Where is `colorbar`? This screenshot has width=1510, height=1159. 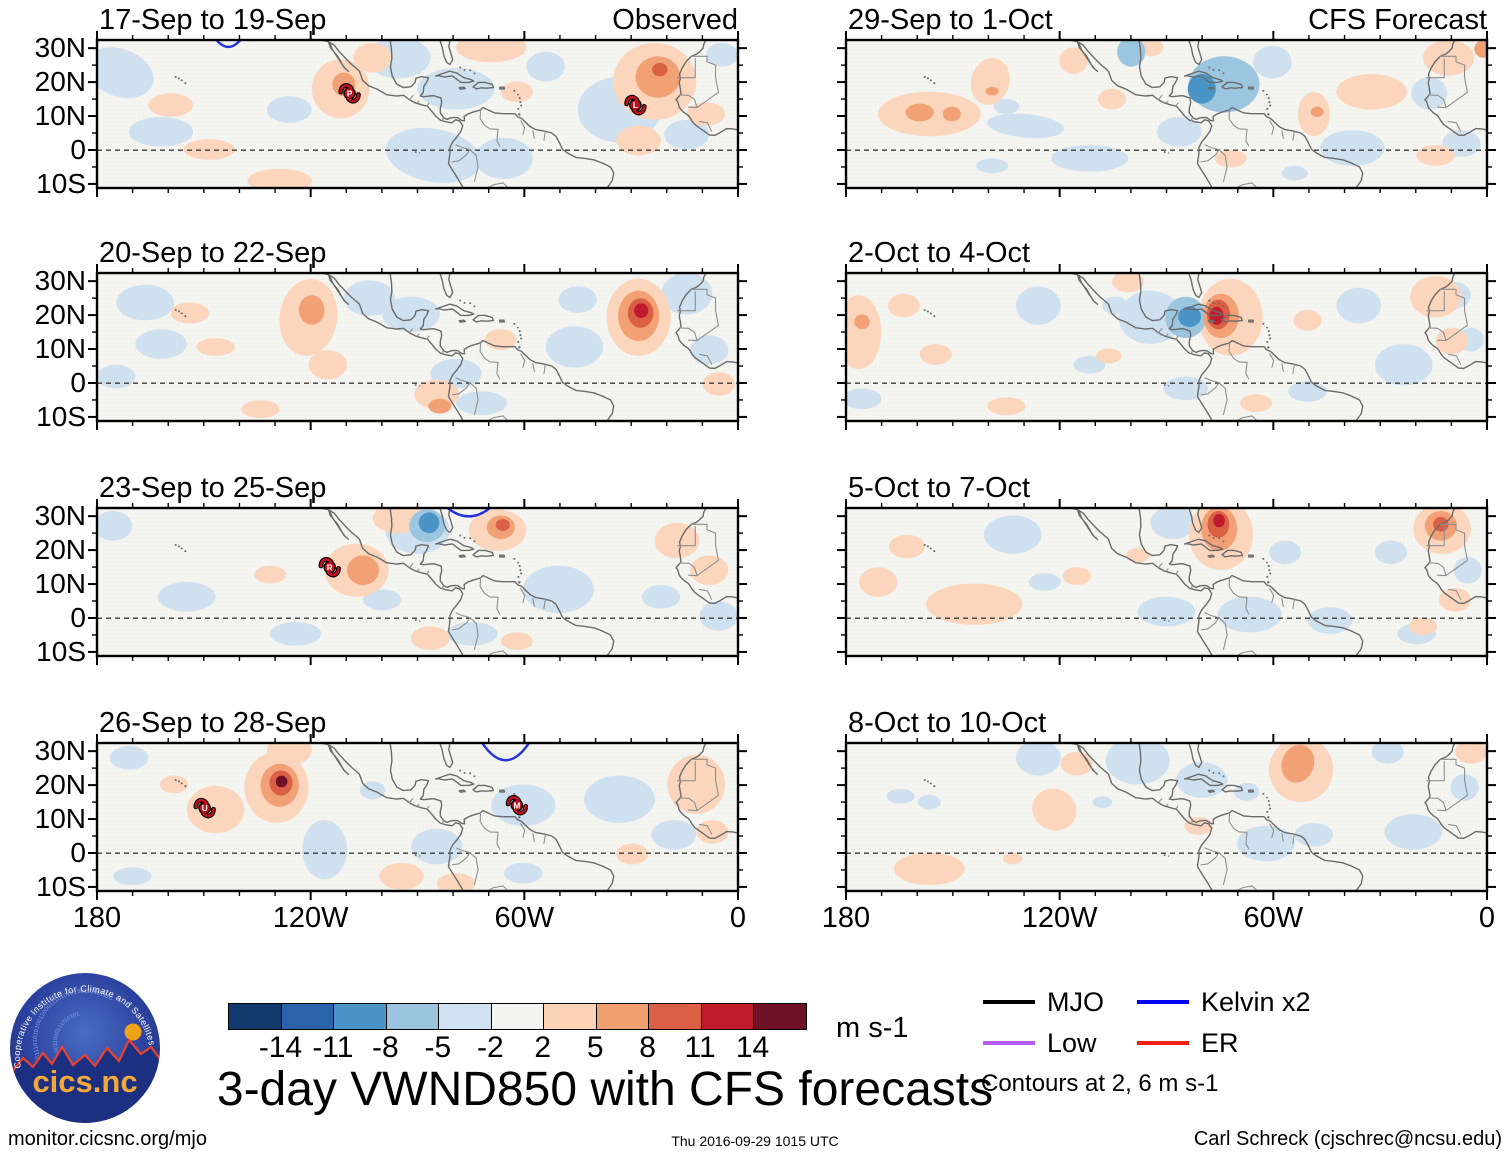 colorbar is located at coordinates (517, 1016).